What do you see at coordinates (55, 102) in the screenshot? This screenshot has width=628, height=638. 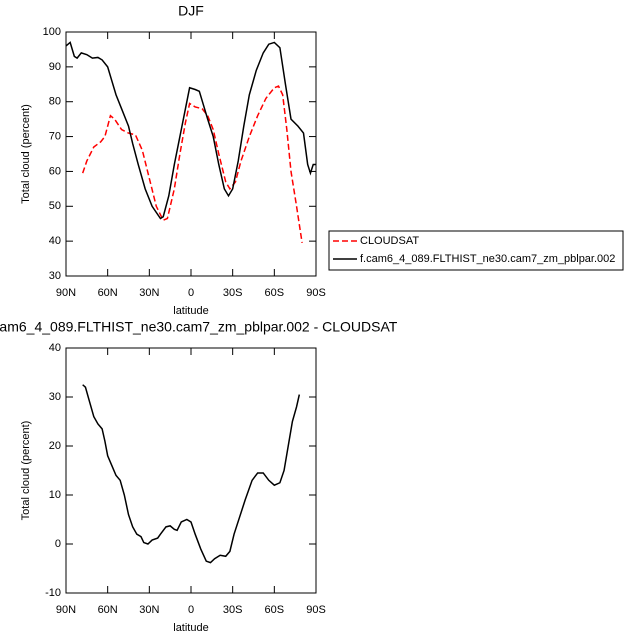 I see `y-tick-label: 80` at bounding box center [55, 102].